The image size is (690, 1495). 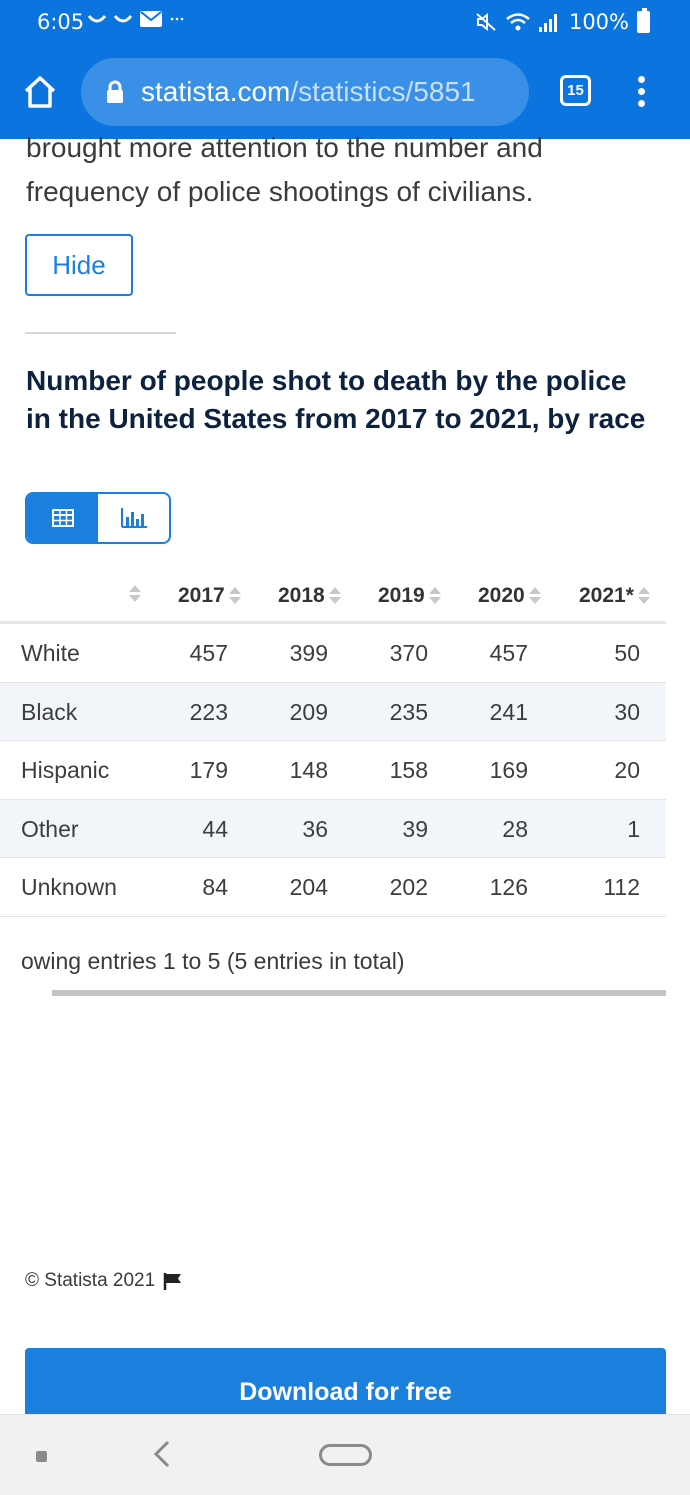 I want to click on table-cell: 112, so click(x=621, y=887).